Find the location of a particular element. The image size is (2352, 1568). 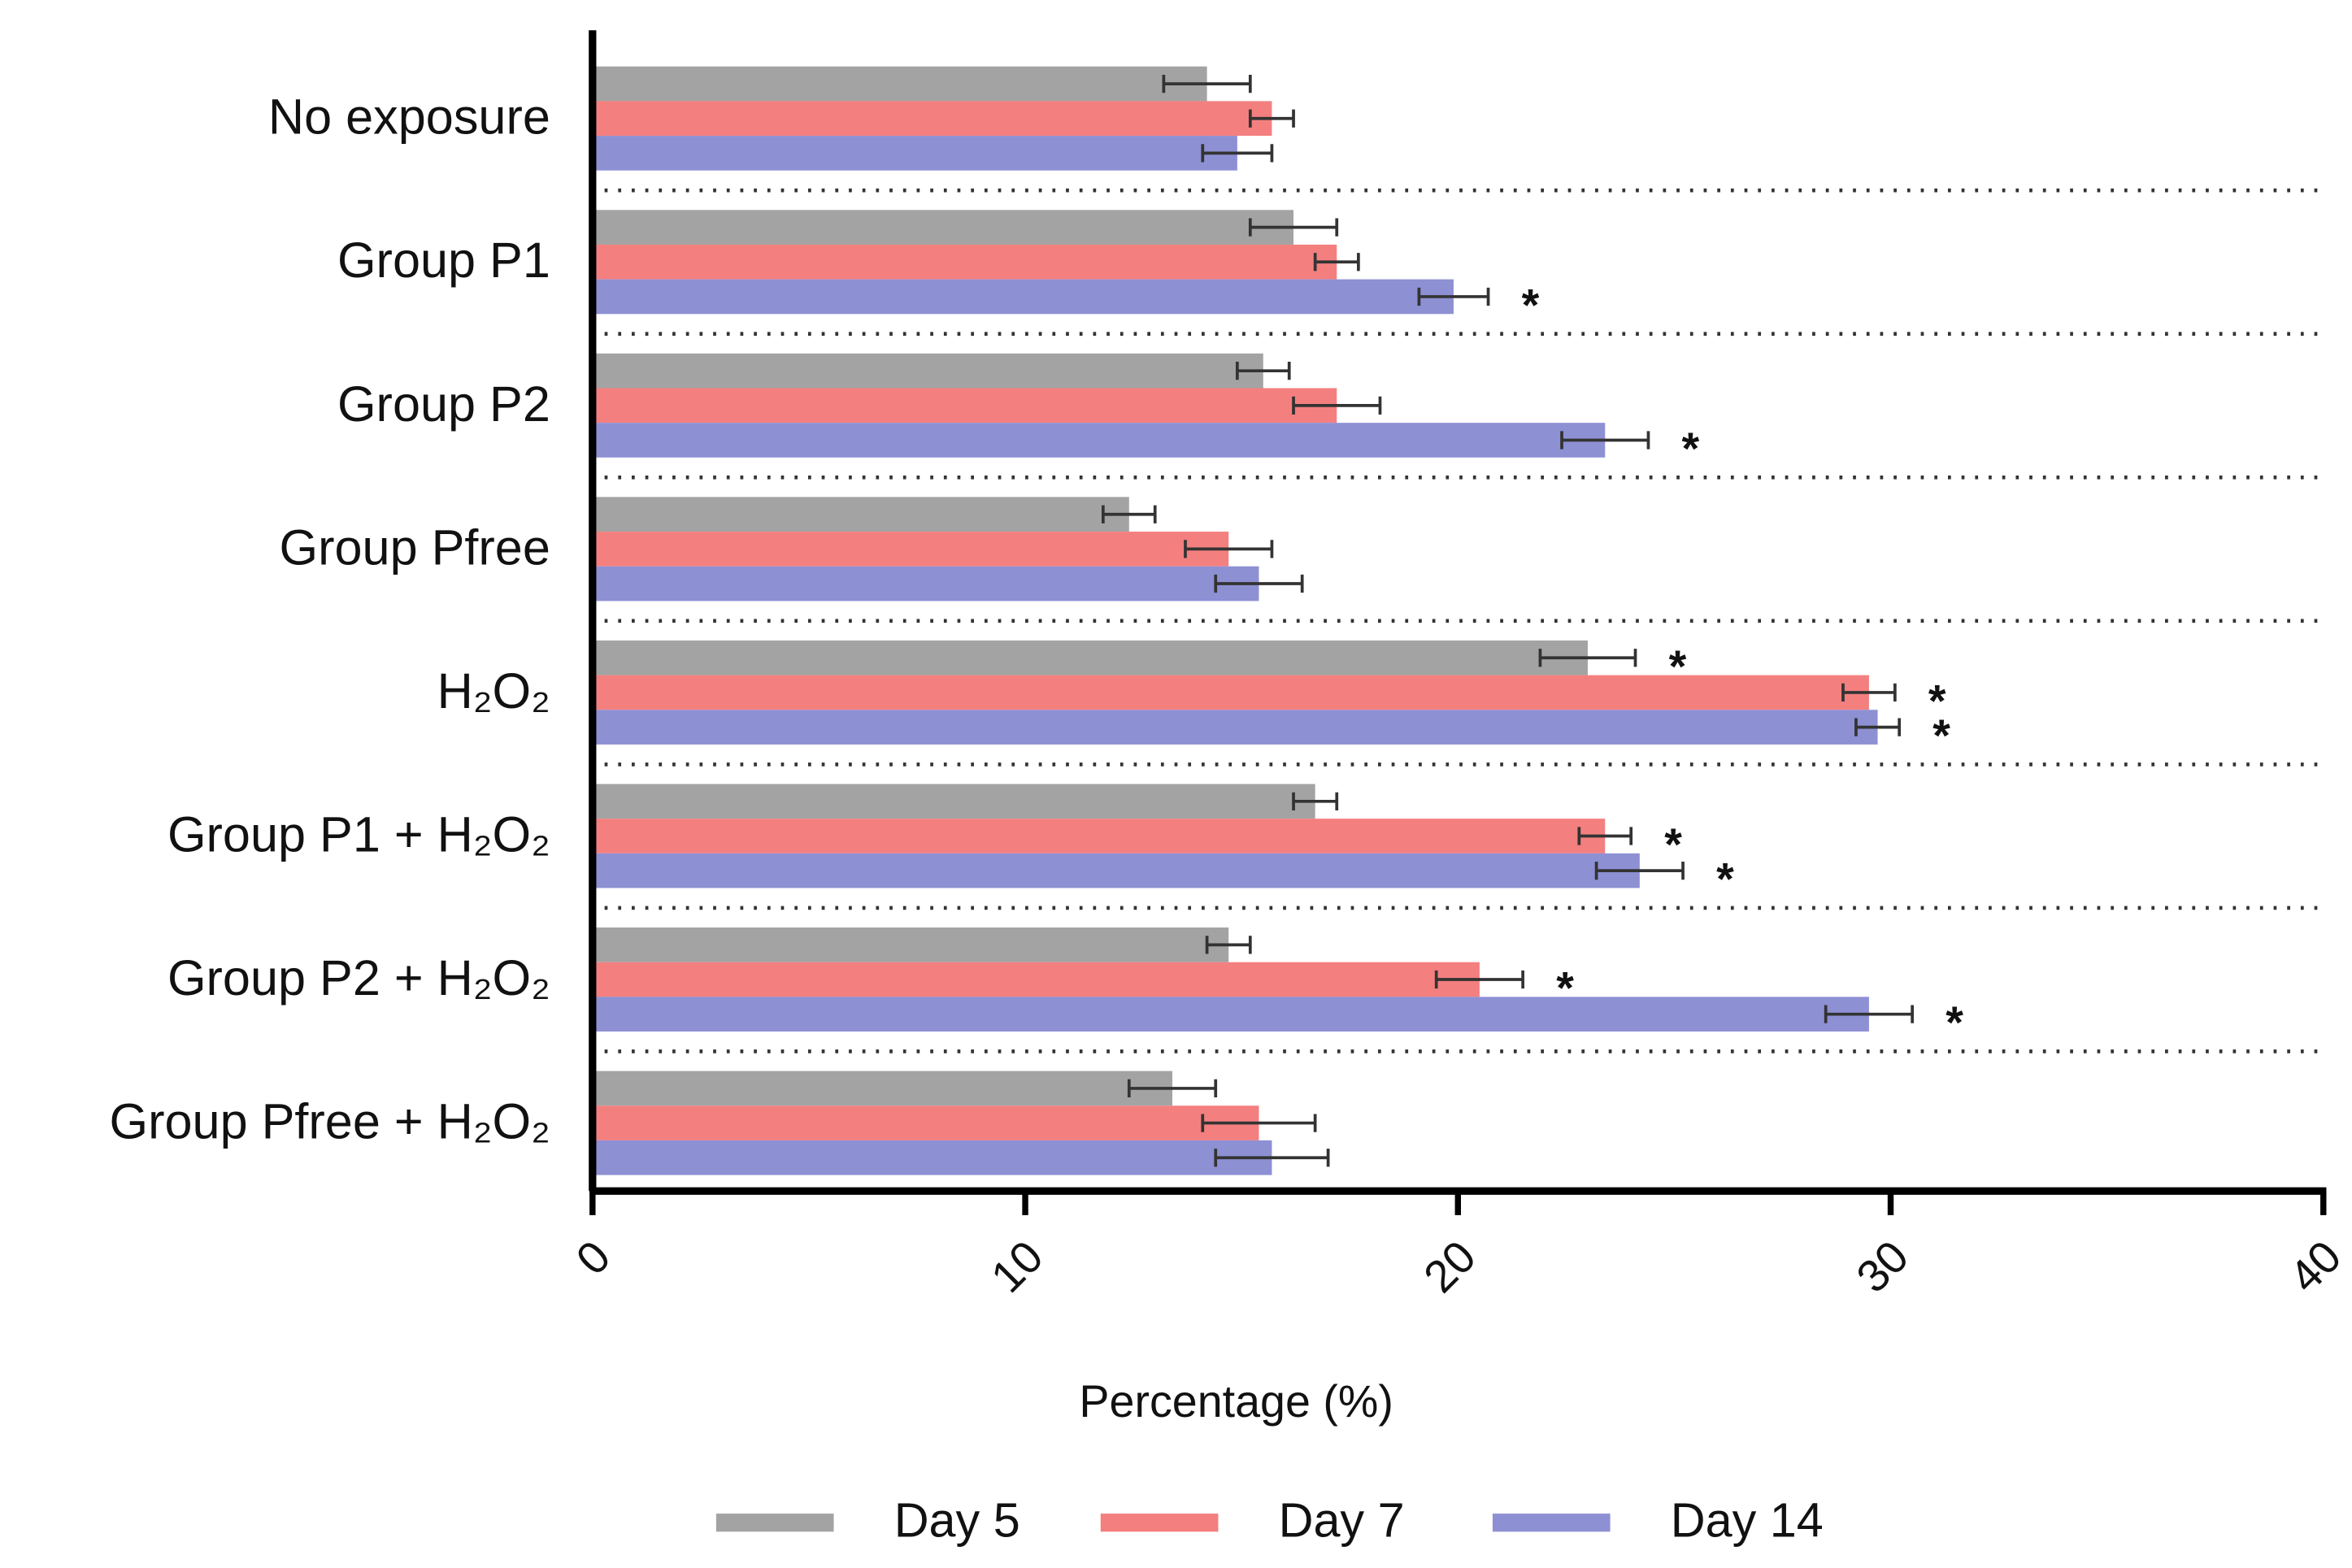

x-axis-title: Percentage (%) is located at coordinates (1236, 1401).